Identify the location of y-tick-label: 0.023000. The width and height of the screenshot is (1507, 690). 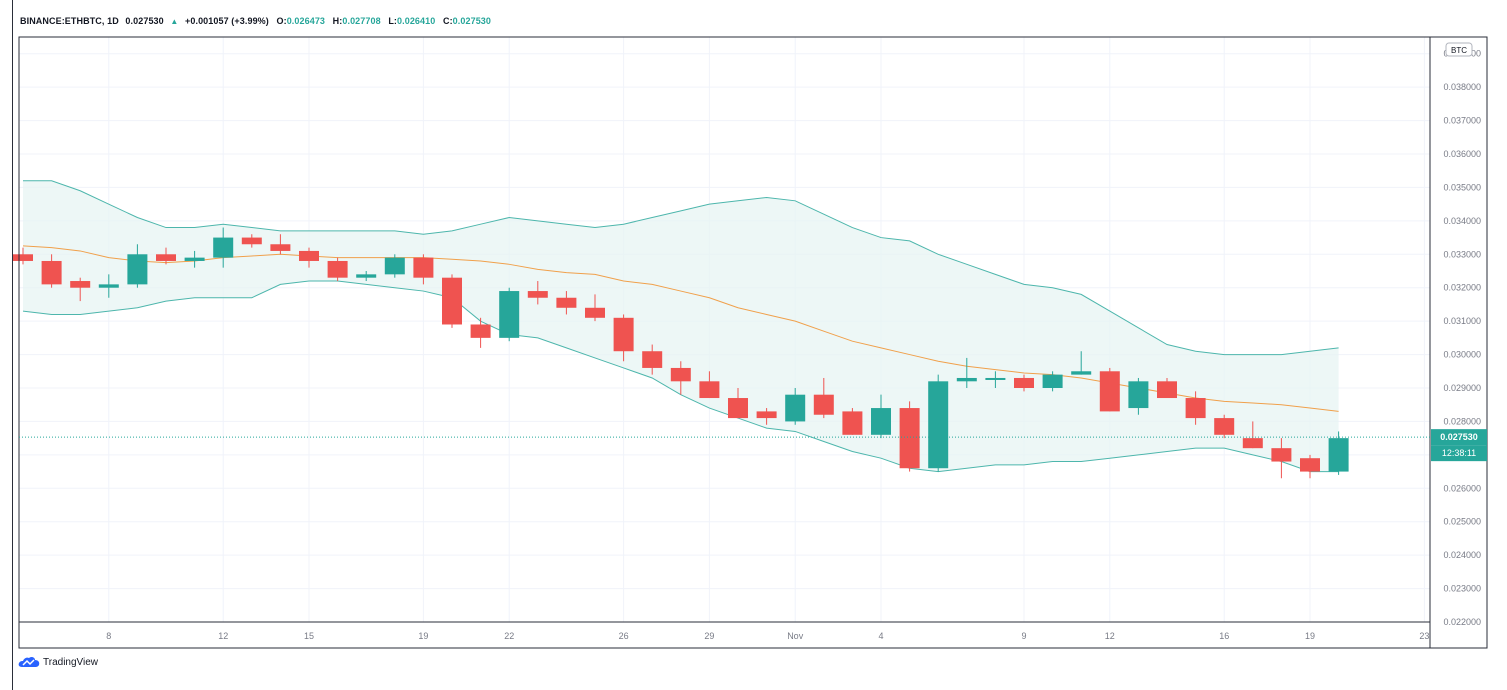
(1462, 589).